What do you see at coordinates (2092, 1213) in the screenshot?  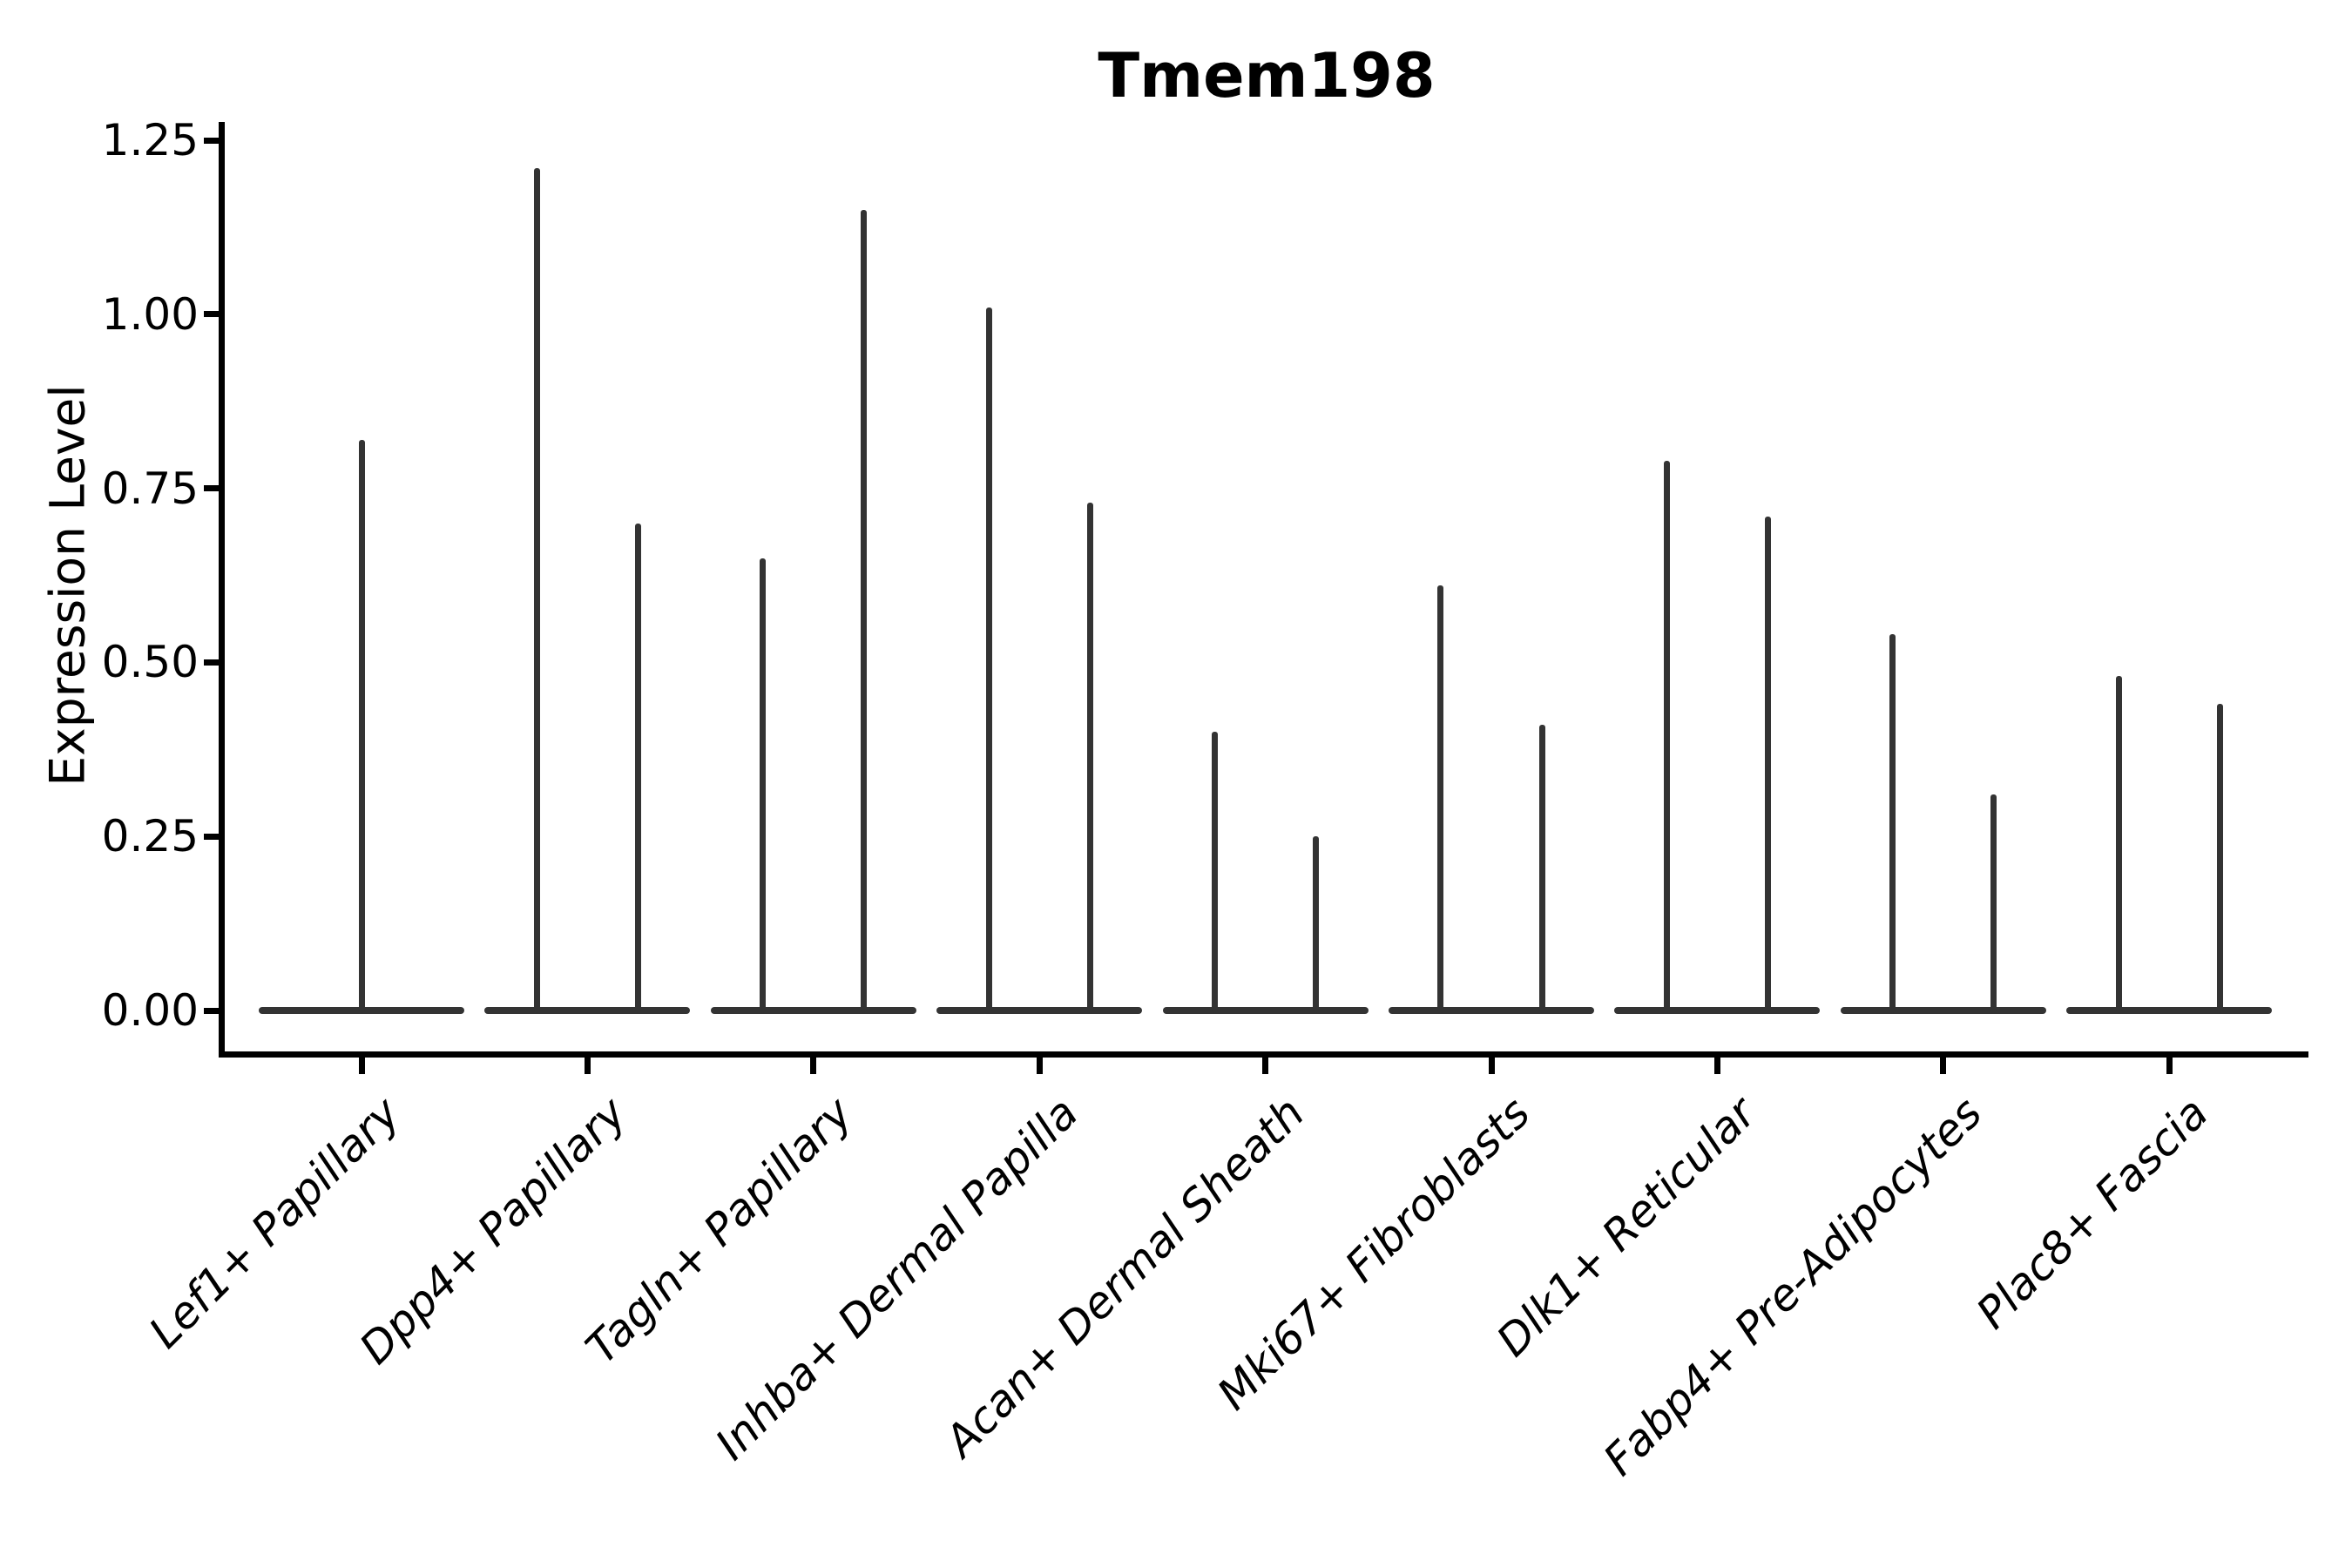 I see `x-tick-label: Plac8+ Fascia` at bounding box center [2092, 1213].